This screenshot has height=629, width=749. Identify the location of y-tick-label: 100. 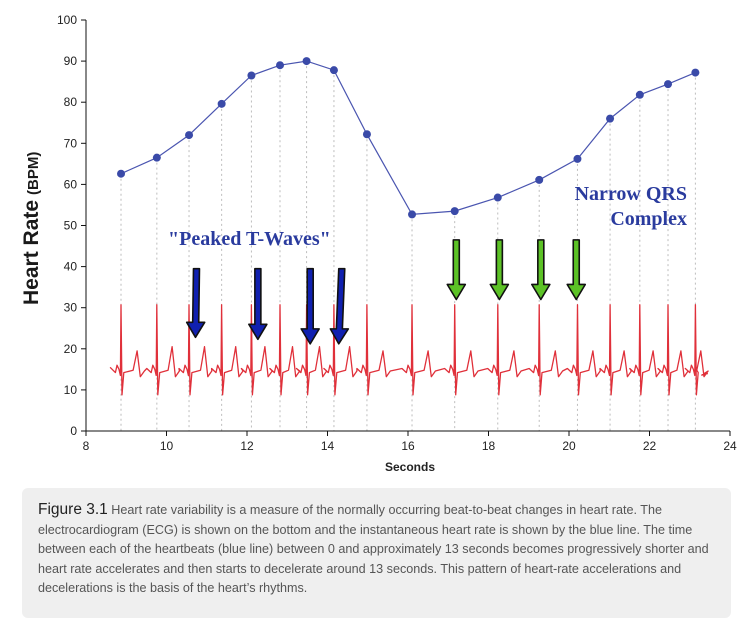
(67, 20).